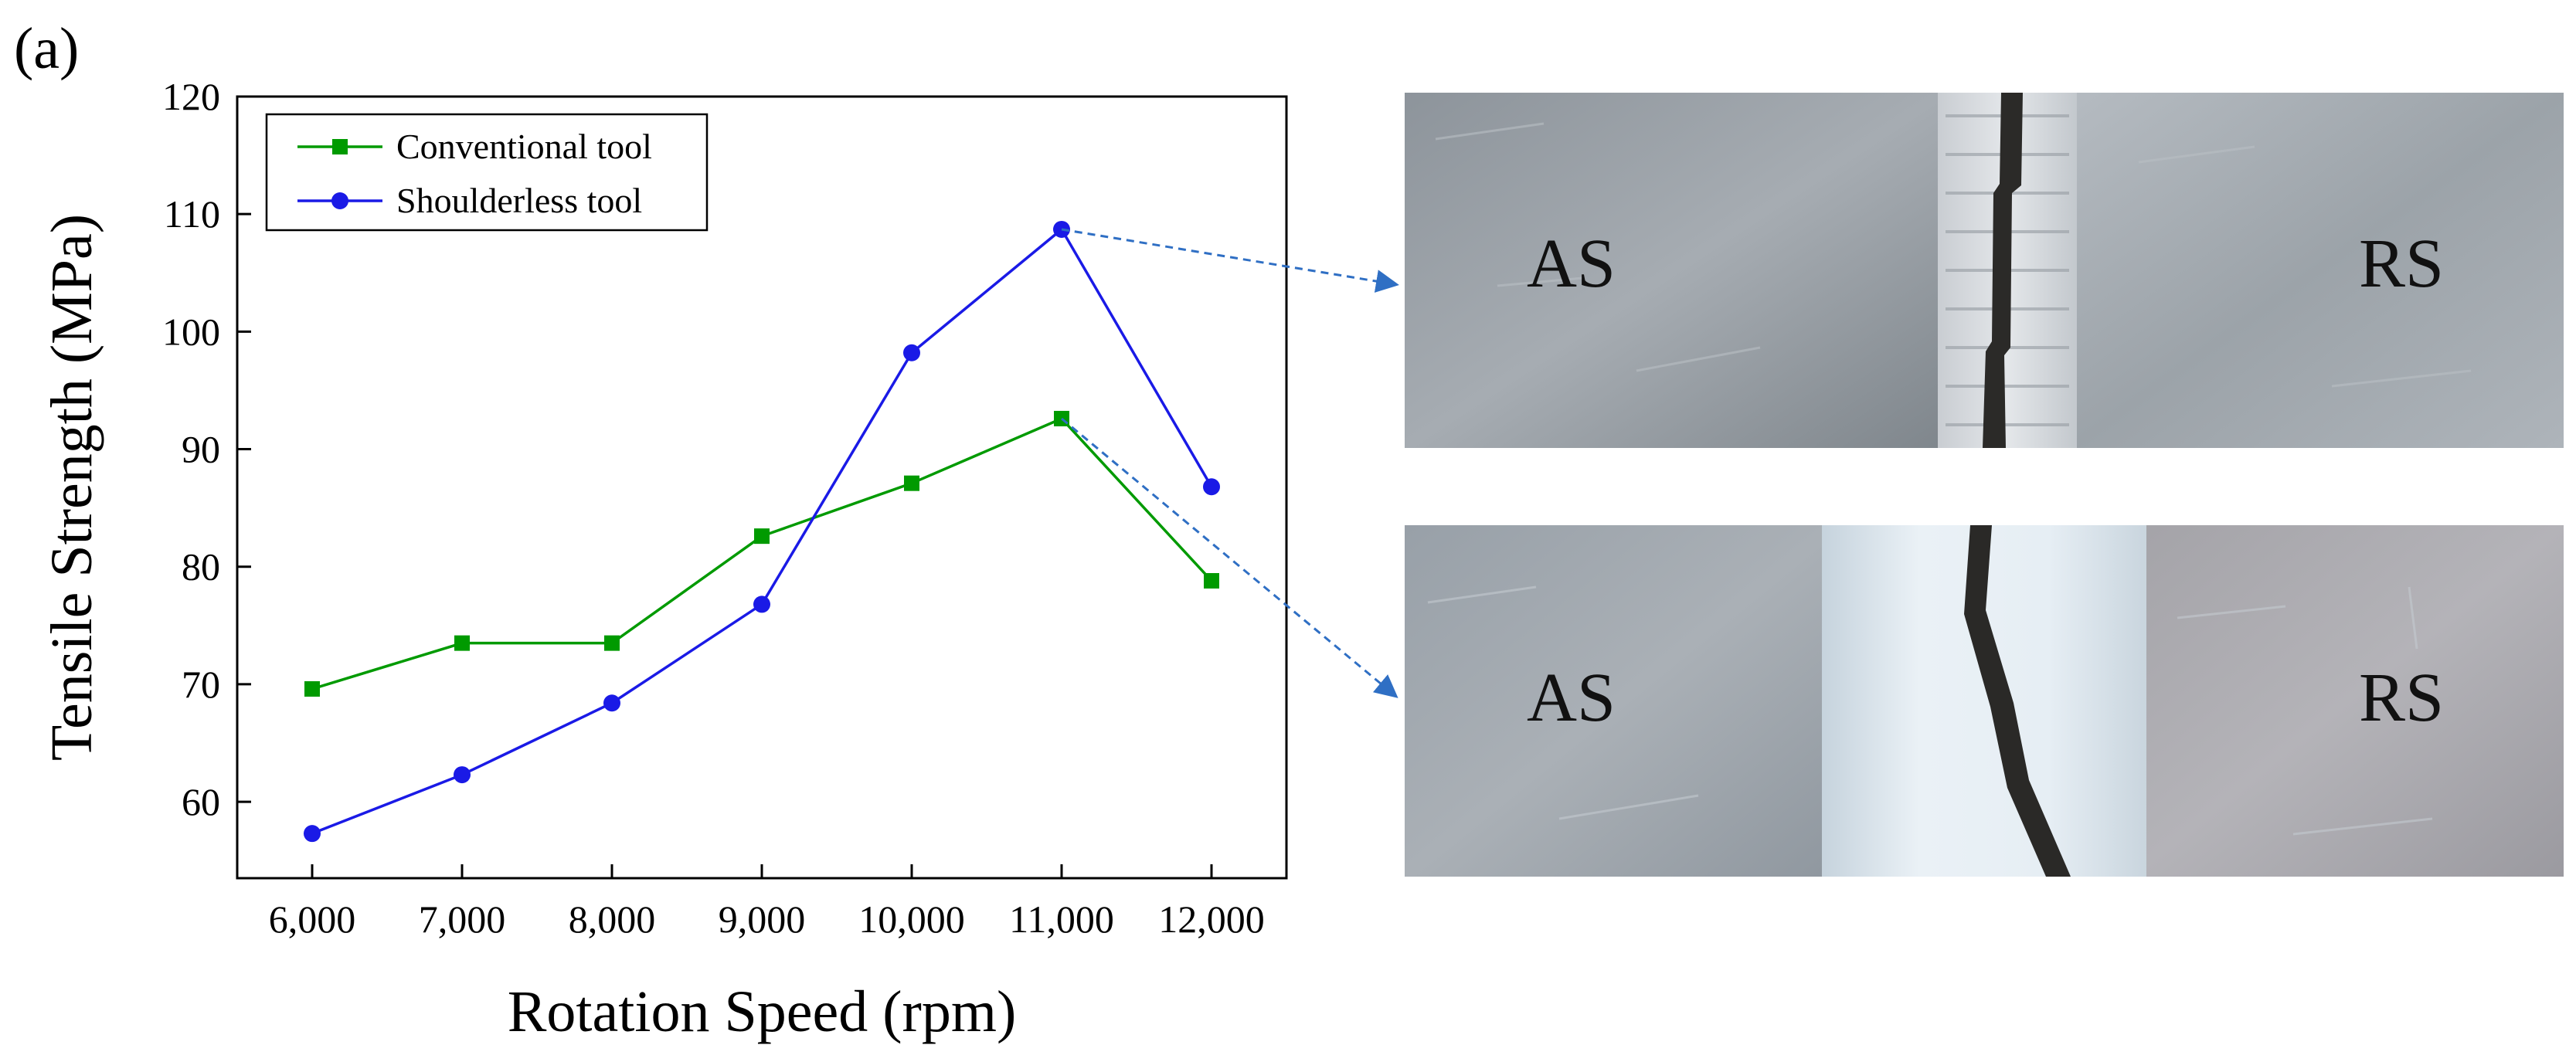 This screenshot has width=2576, height=1062. I want to click on x-tick-label: 11,000, so click(1061, 919).